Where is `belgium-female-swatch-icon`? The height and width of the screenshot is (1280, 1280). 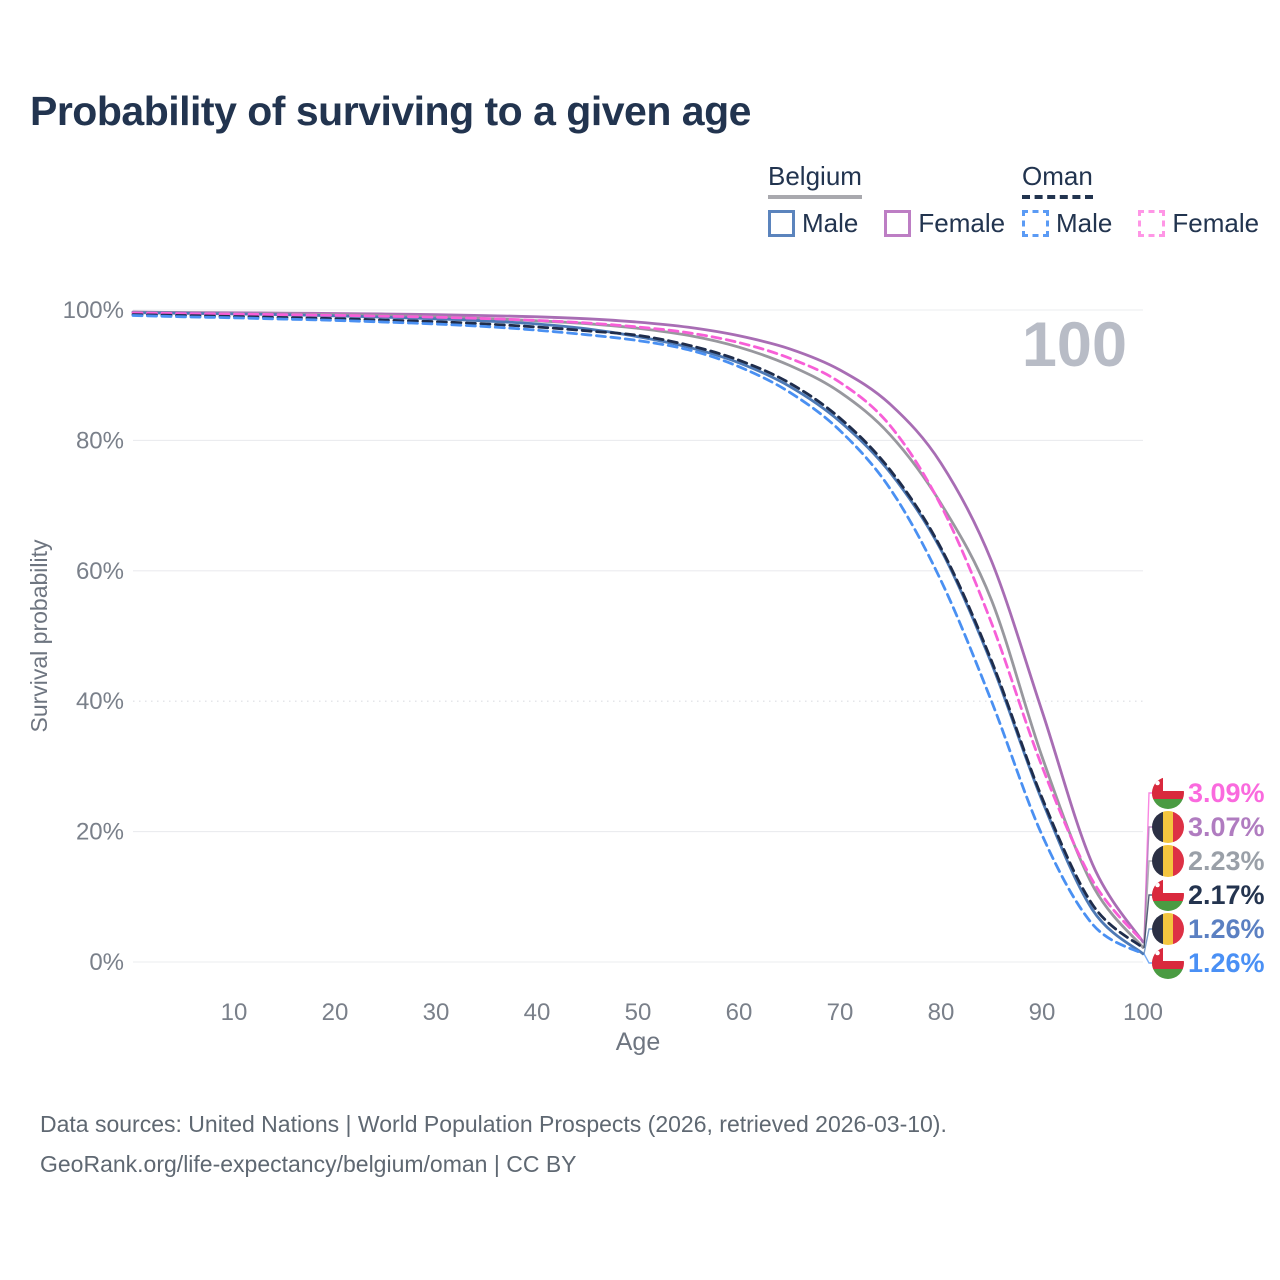
belgium-female-swatch-icon is located at coordinates (898, 223).